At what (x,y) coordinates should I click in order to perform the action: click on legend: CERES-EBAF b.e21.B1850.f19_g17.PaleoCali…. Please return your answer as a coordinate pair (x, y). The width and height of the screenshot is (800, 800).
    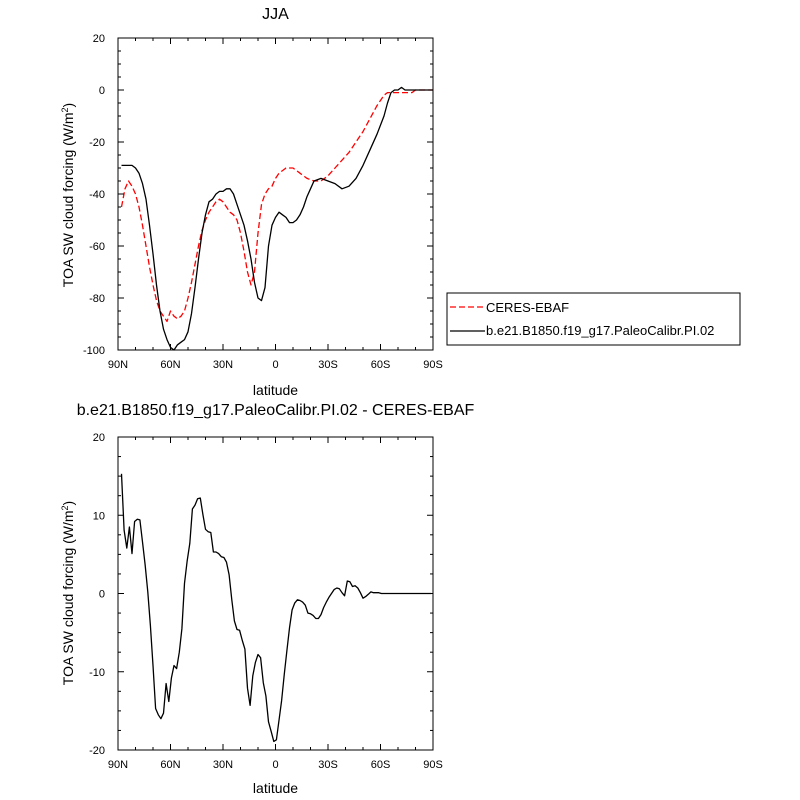
    Looking at the image, I should click on (593, 319).